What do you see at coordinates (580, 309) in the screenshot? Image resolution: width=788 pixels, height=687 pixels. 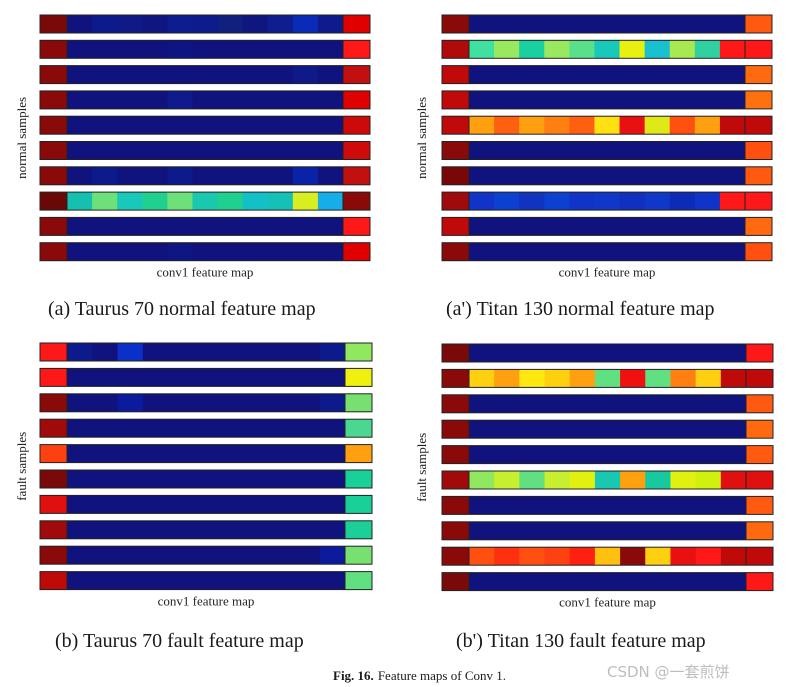 I see `panel-a-prime-caption: (a') Titan 130 normal feature map` at bounding box center [580, 309].